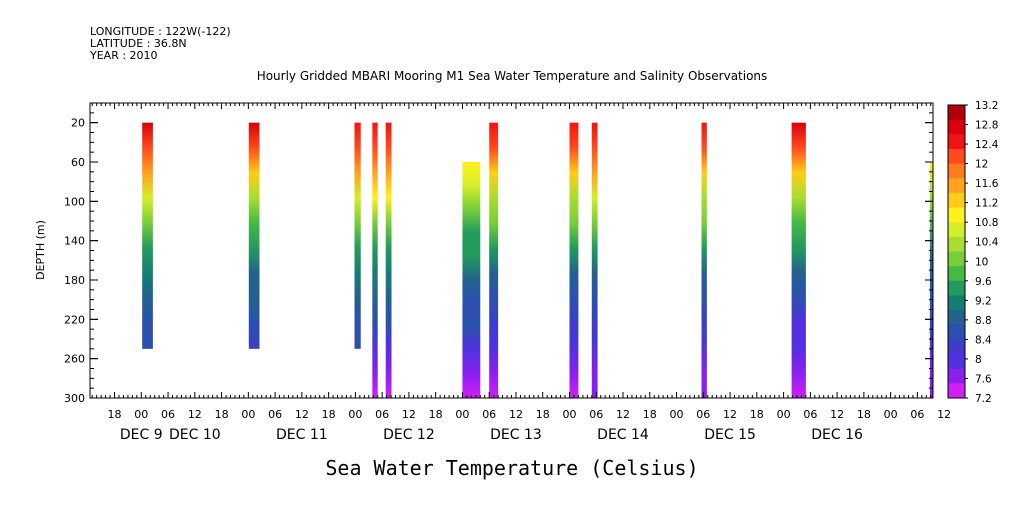 This screenshot has width=1009, height=509. Describe the element at coordinates (409, 435) in the screenshot. I see `x-day-label: DEC 12` at that location.